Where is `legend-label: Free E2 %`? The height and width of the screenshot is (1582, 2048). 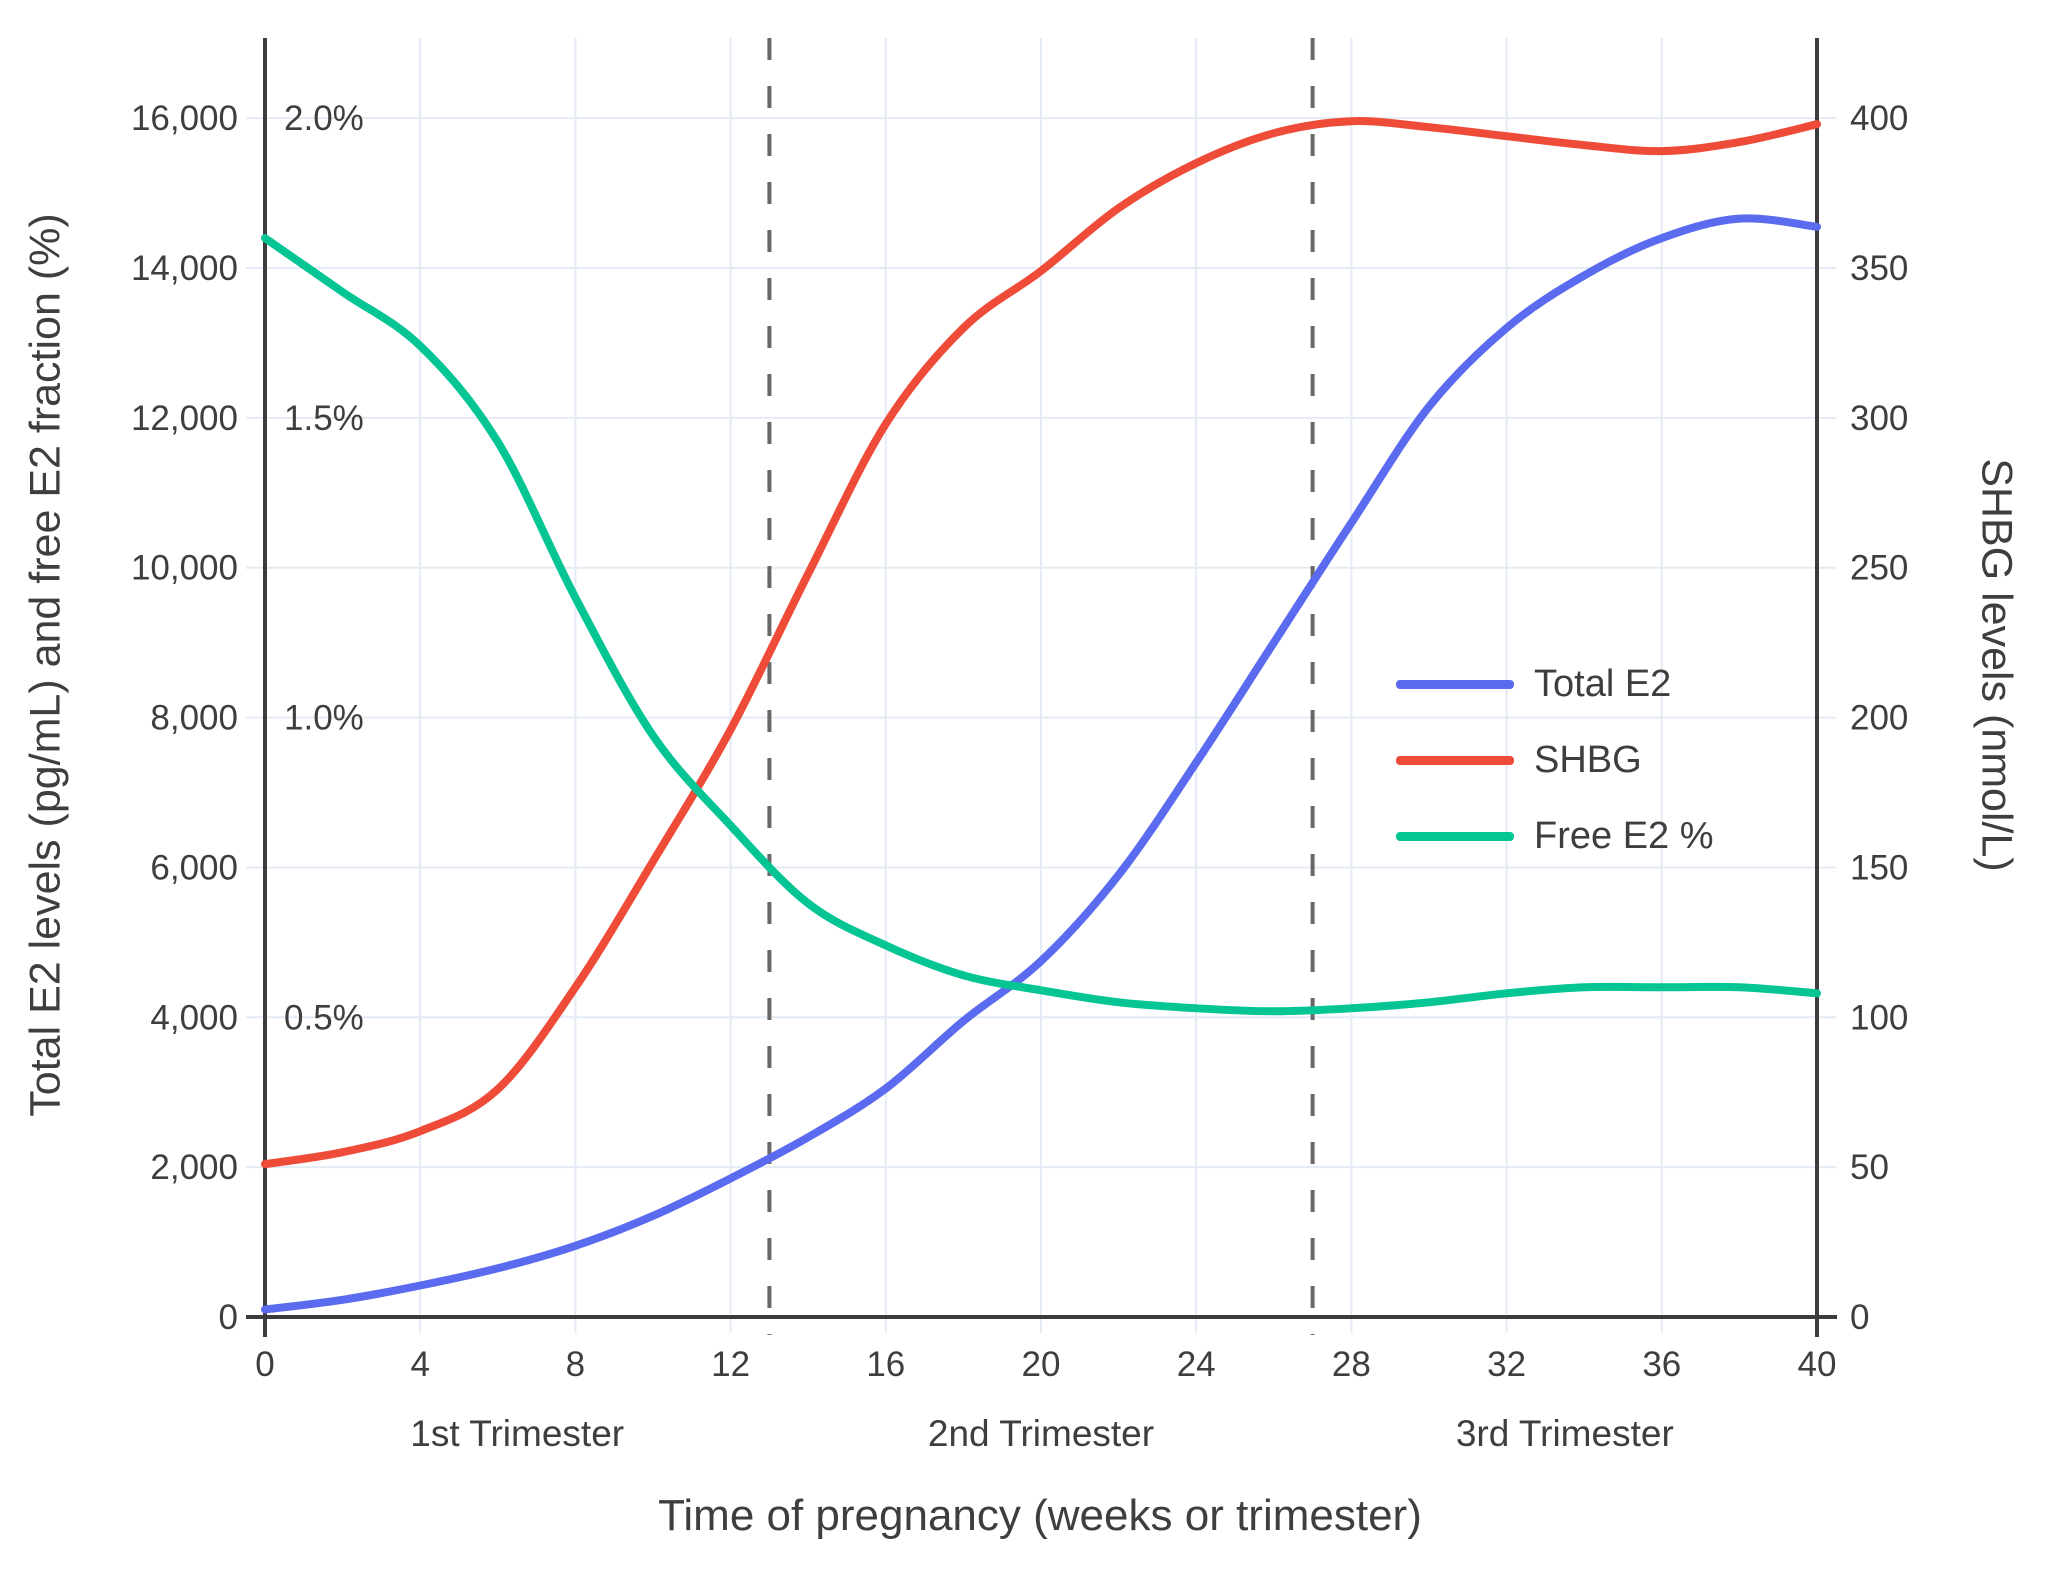 legend-label: Free E2 % is located at coordinates (1624, 835).